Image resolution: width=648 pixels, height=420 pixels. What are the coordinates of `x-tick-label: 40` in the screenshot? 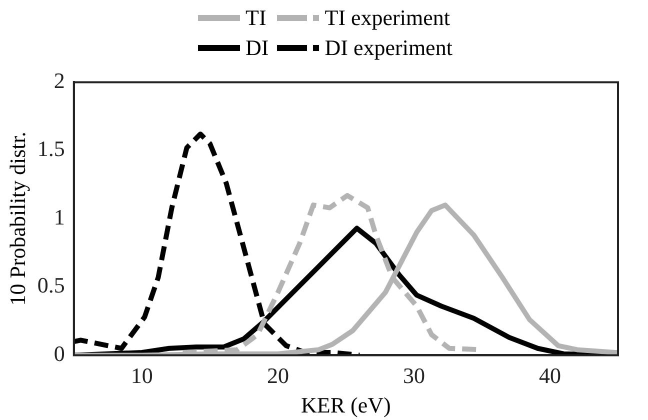 It's located at (549, 375).